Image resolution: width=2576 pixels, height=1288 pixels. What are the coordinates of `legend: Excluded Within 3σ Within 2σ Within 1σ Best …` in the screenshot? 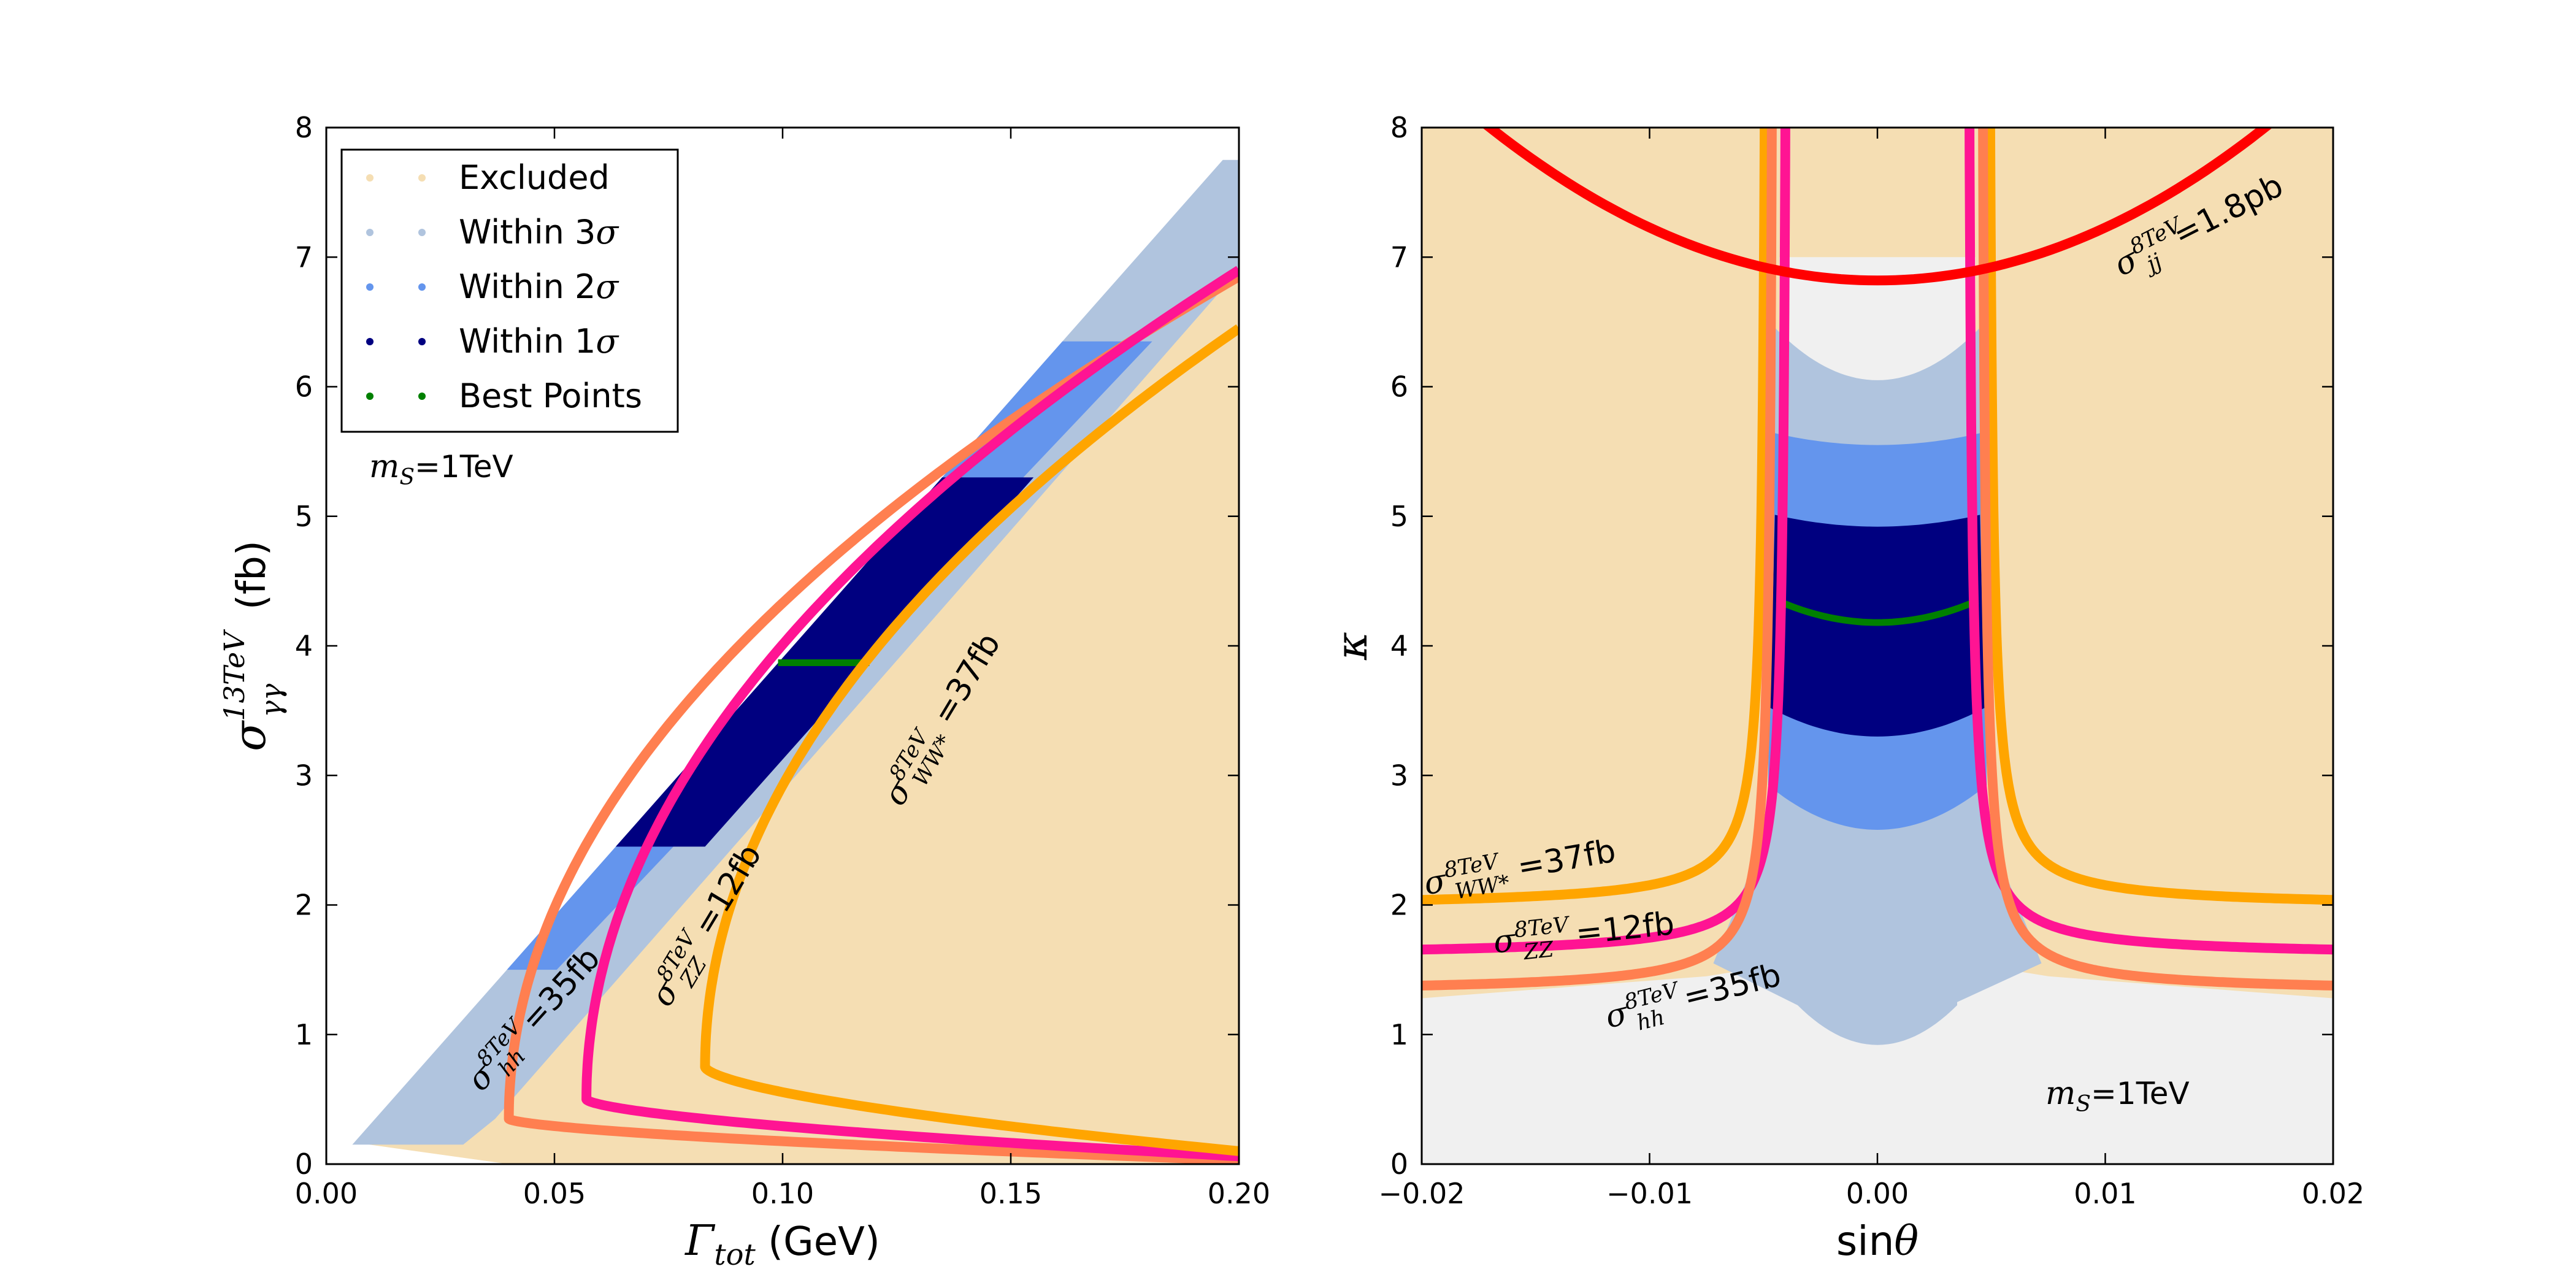 It's located at (509, 290).